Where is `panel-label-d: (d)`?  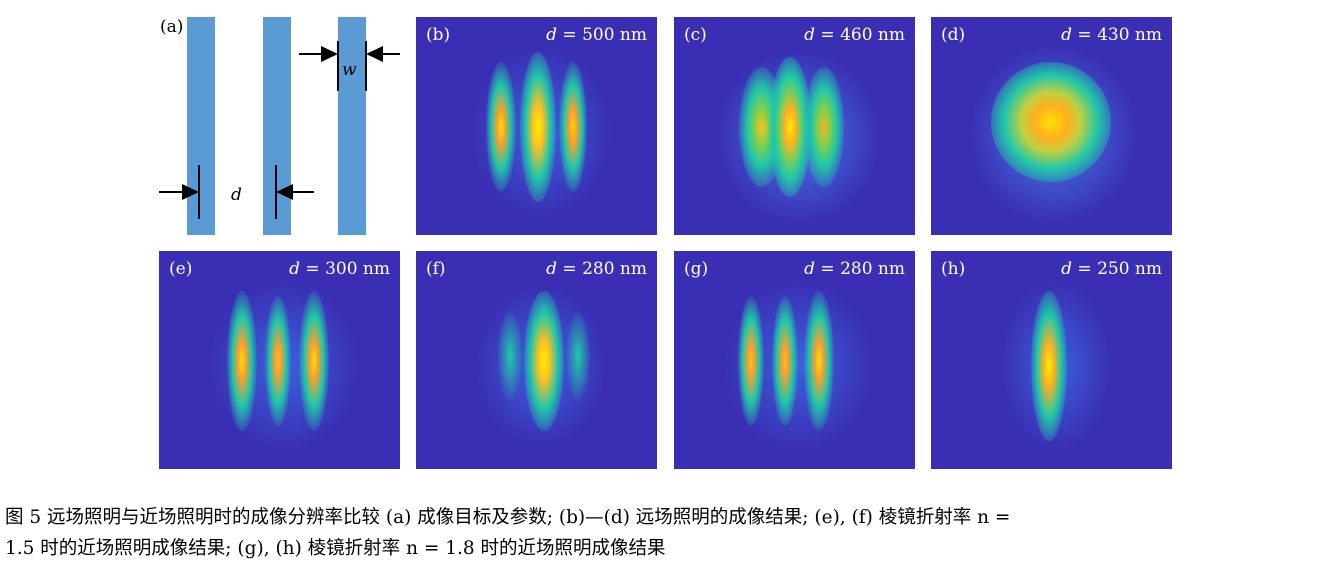
panel-label-d: (d) is located at coordinates (953, 35).